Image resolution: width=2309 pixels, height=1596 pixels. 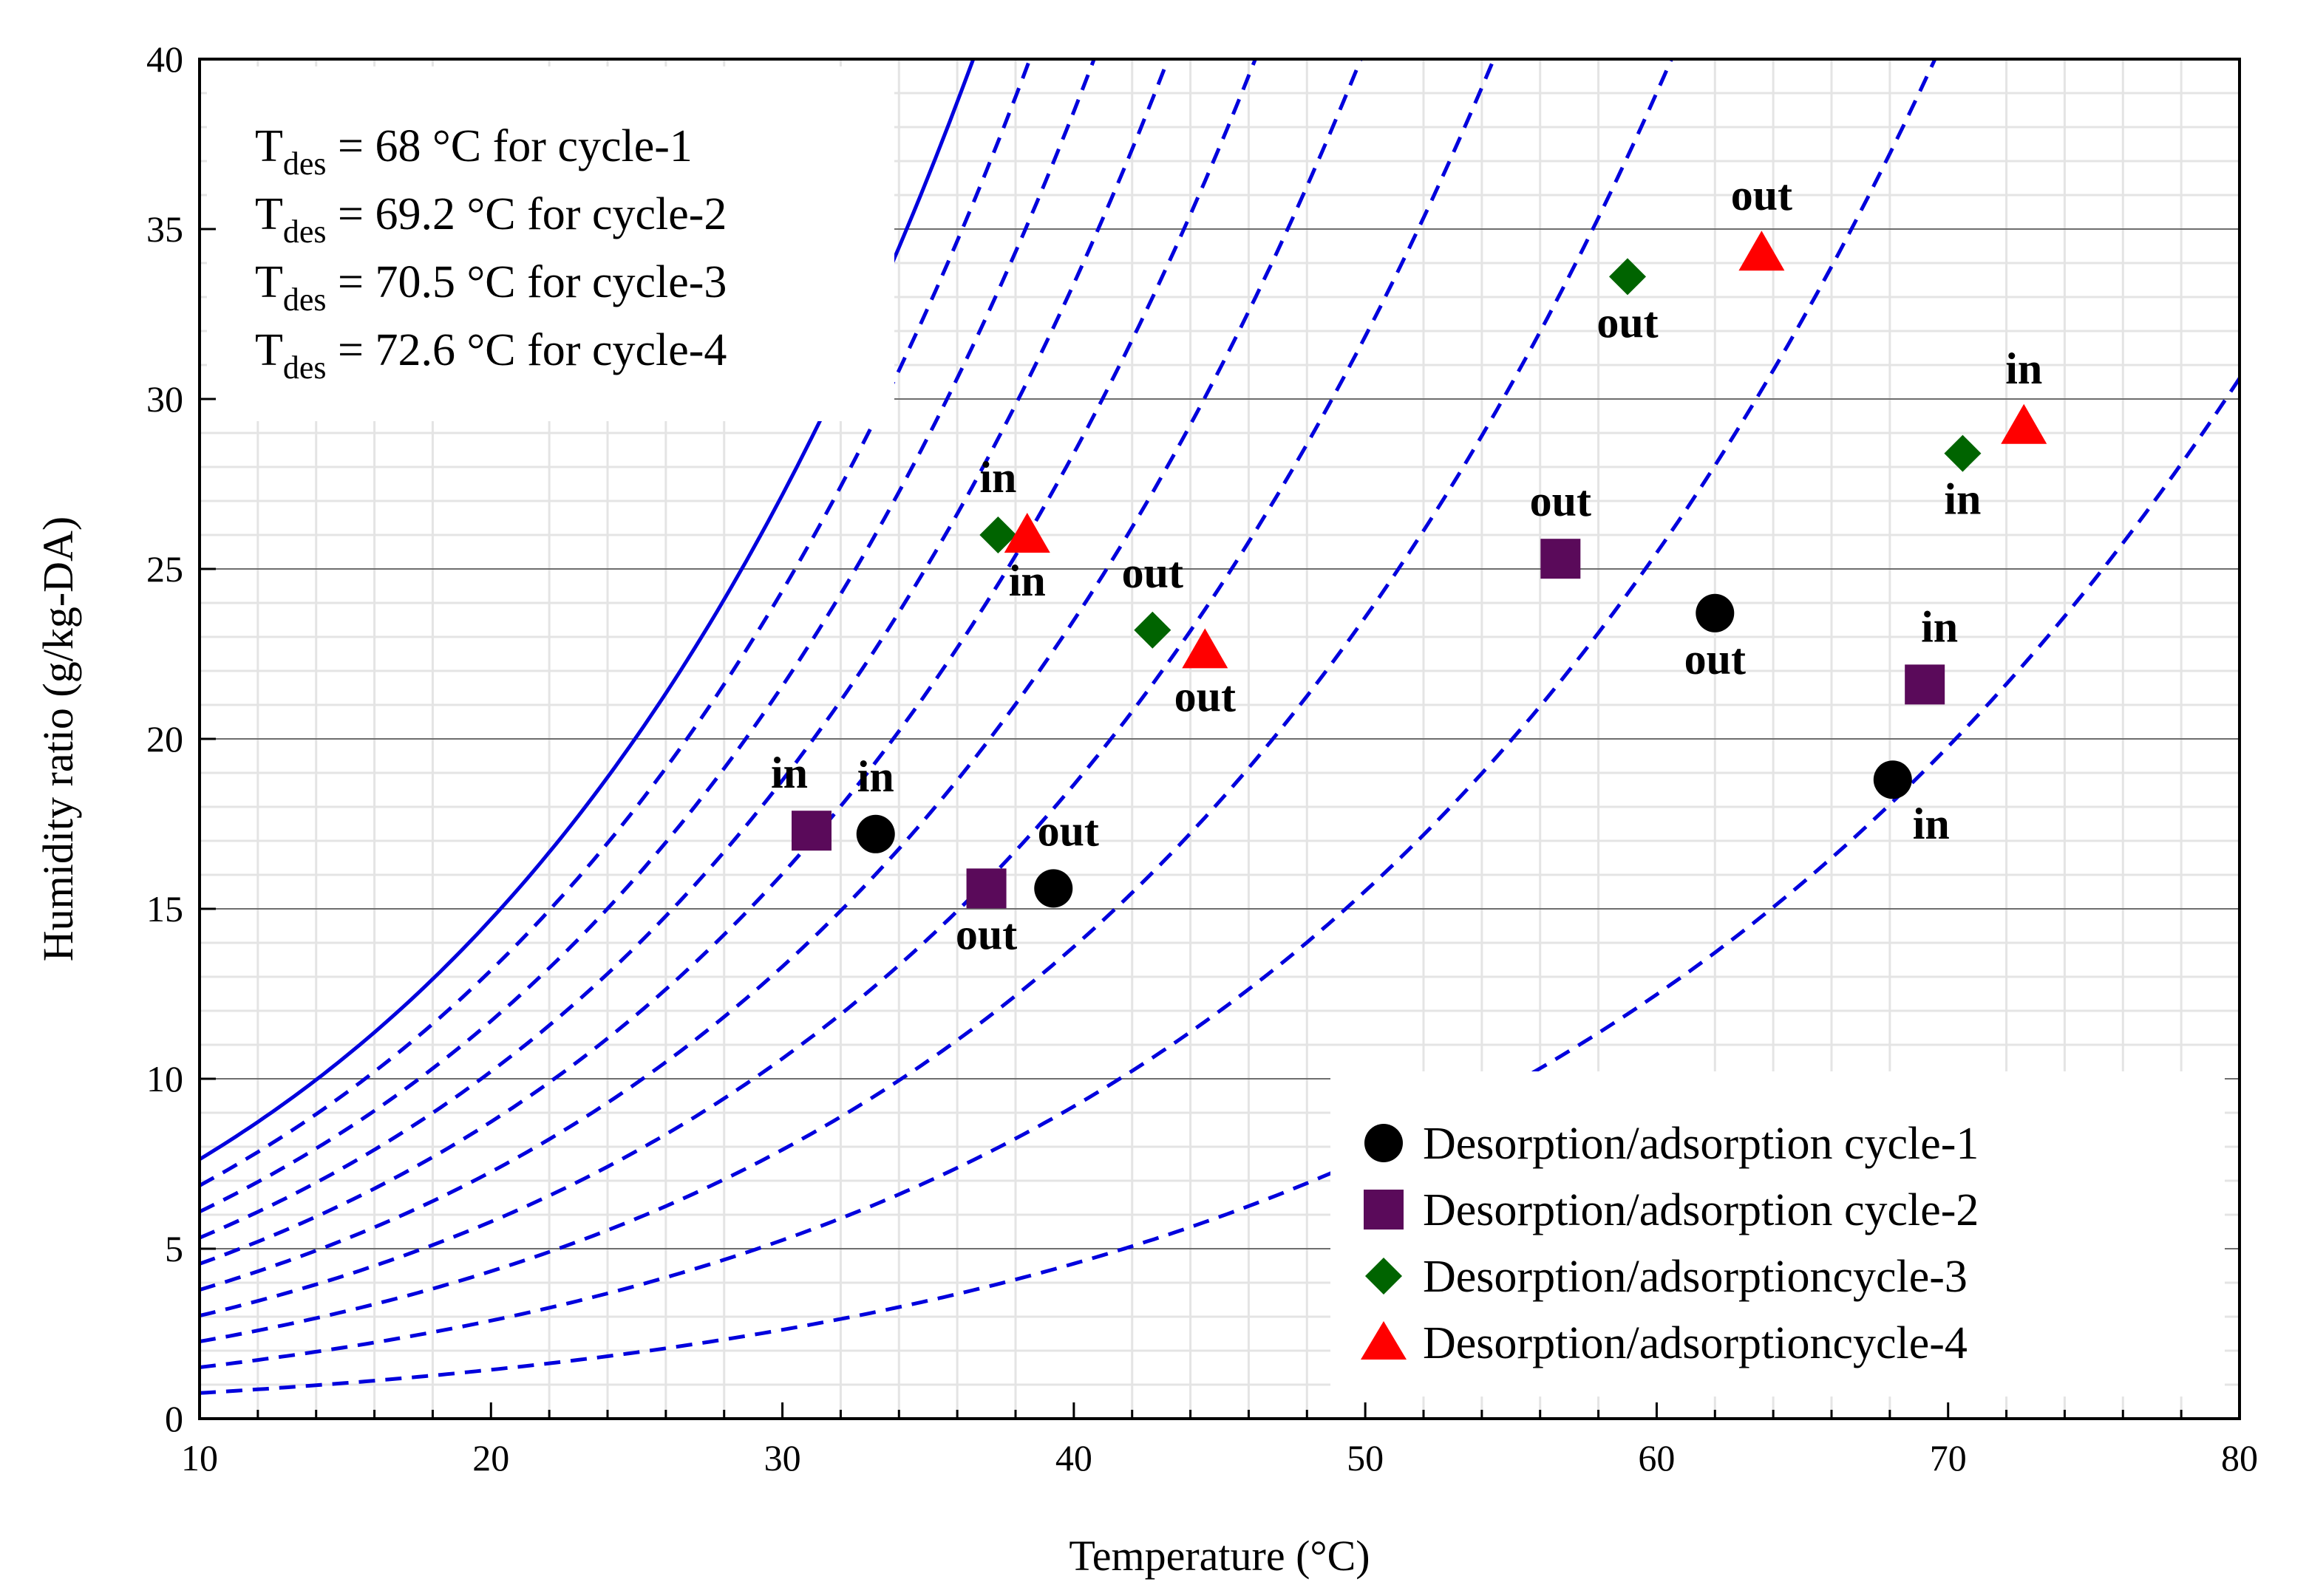 I want to click on y-tick-label: 20, so click(x=164, y=739).